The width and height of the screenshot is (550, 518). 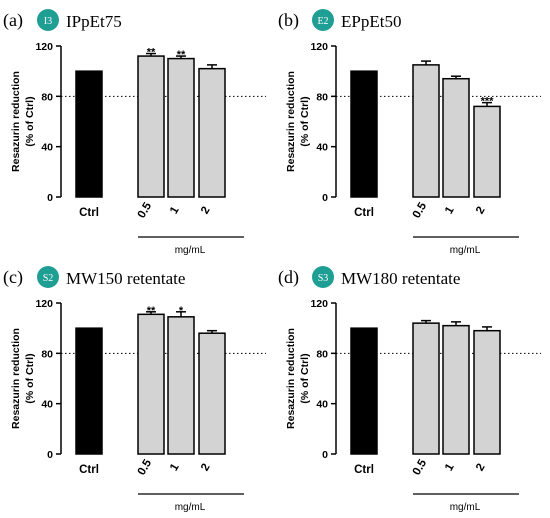 I want to click on badge-text: S2, so click(x=48, y=278).